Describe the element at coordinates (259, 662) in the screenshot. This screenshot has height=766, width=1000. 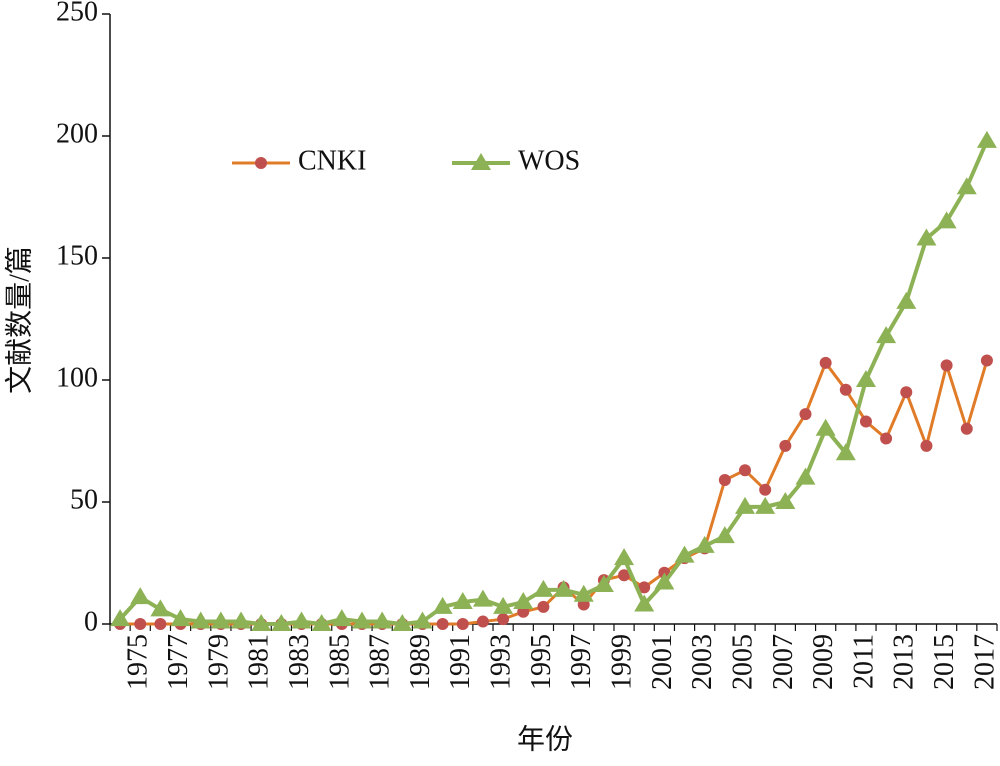
I see `x-tick-label: 1981` at that location.